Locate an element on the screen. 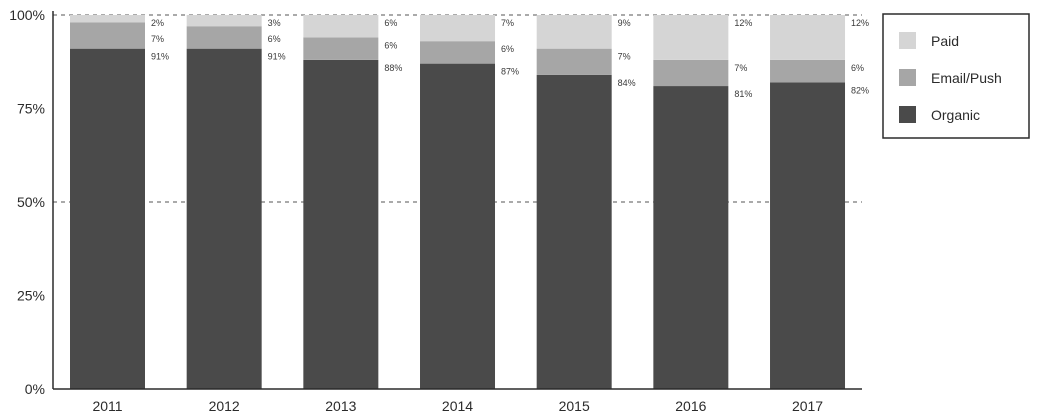 This screenshot has width=1046, height=420. bar-paid-2016 is located at coordinates (691, 37).